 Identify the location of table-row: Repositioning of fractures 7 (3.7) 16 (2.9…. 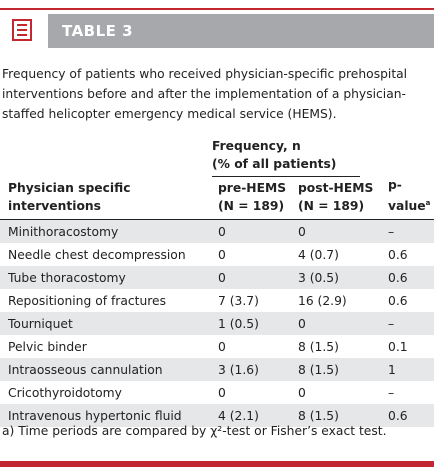
(217, 300).